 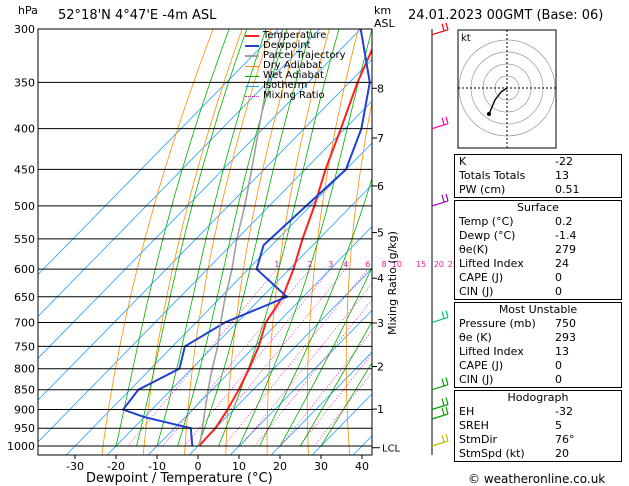 I want to click on row-label: Temp (°C), so click(x=486, y=221).